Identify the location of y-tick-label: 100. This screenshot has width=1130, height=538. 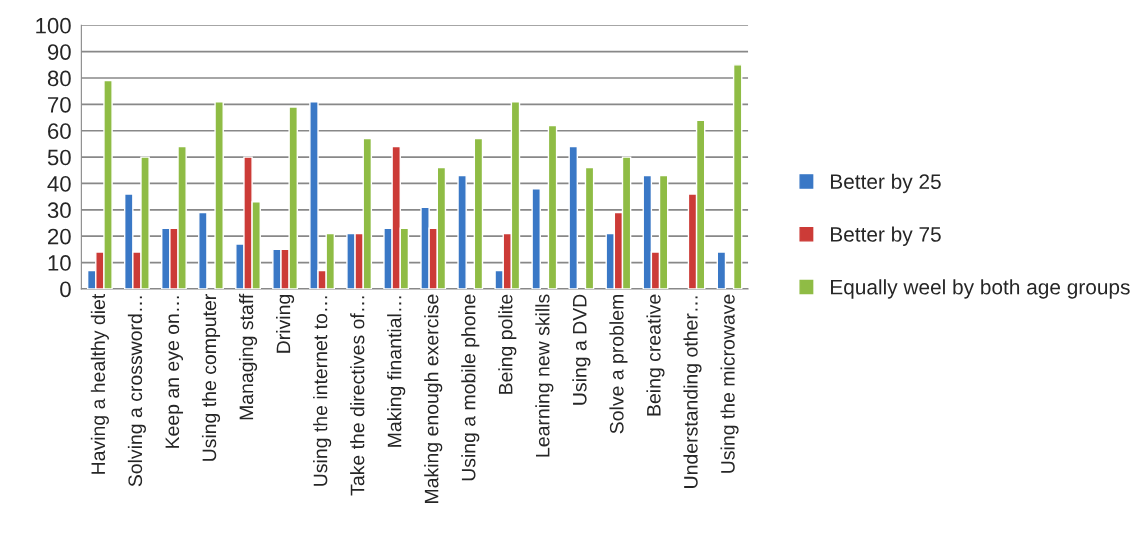
(53, 25).